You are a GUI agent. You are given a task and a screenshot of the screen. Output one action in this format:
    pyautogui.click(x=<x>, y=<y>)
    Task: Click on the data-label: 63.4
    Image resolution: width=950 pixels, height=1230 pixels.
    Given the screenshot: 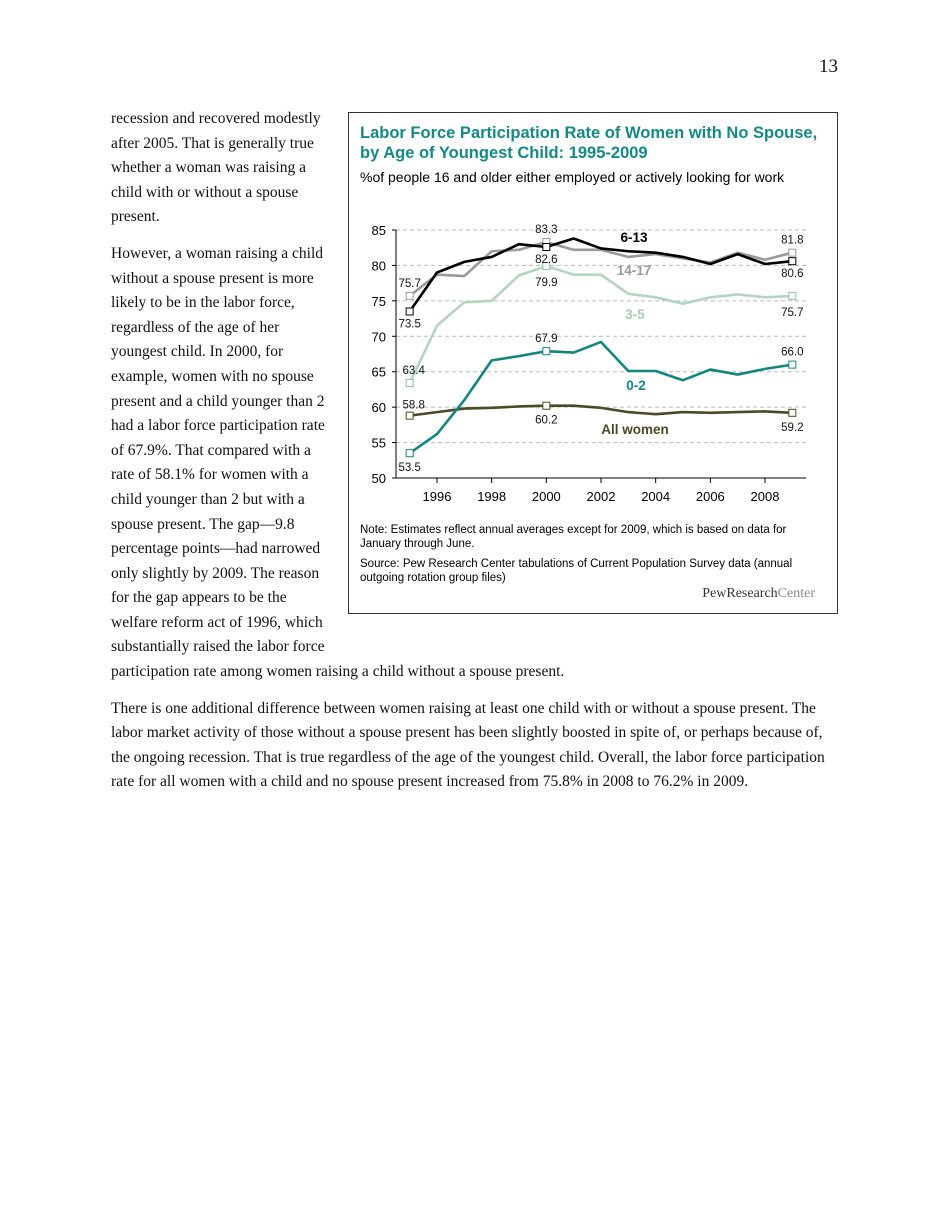 What is the action you would take?
    pyautogui.click(x=413, y=371)
    